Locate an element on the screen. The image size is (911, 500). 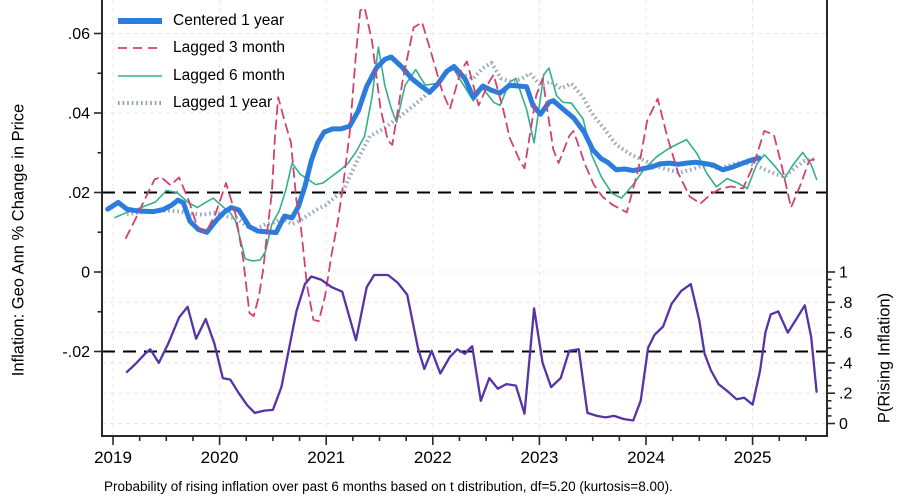
left-axis-title: Inflation: Geo Ann % Change in Price is located at coordinates (18, 240).